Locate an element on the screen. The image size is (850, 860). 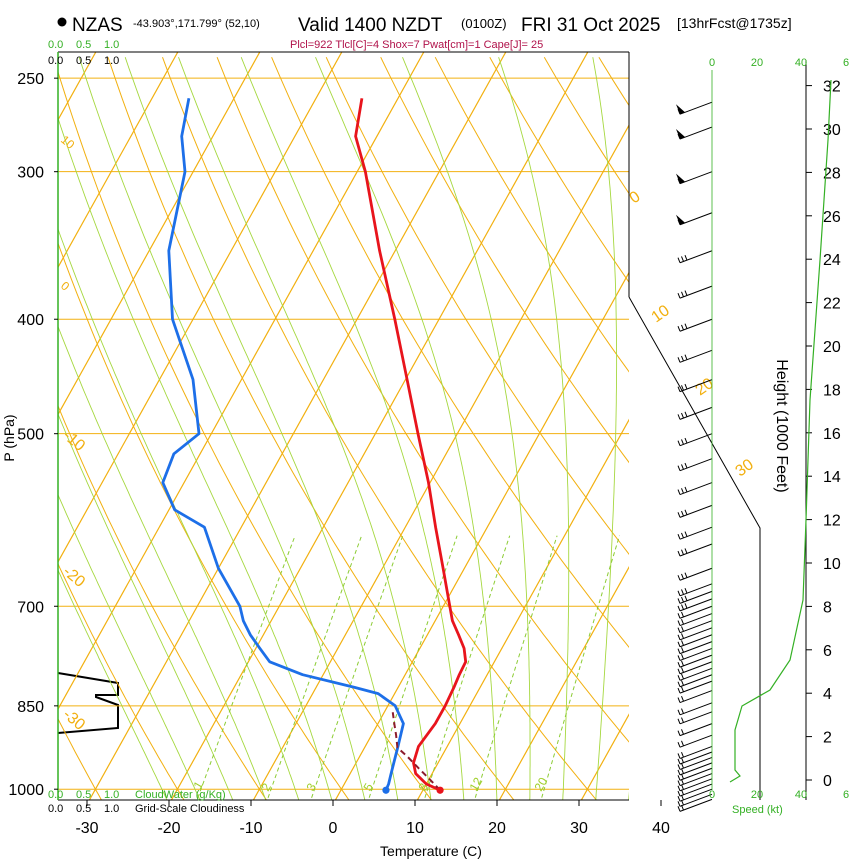
valid-time: Valid 1400 NZDT is located at coordinates (370, 25).